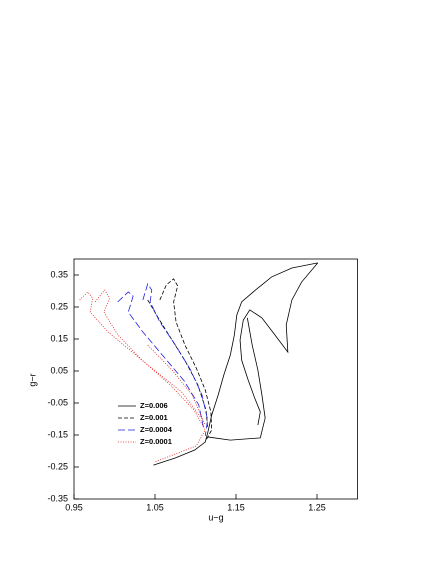  I want to click on x-tick-label: 1.25, so click(317, 507).